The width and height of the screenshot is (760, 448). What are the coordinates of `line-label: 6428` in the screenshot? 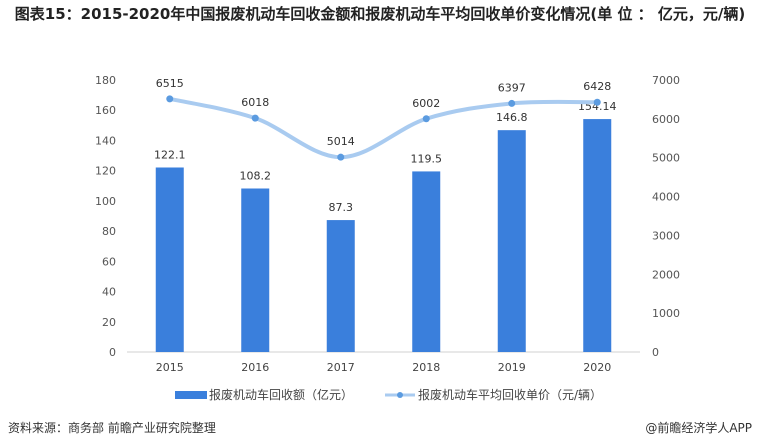 It's located at (597, 86).